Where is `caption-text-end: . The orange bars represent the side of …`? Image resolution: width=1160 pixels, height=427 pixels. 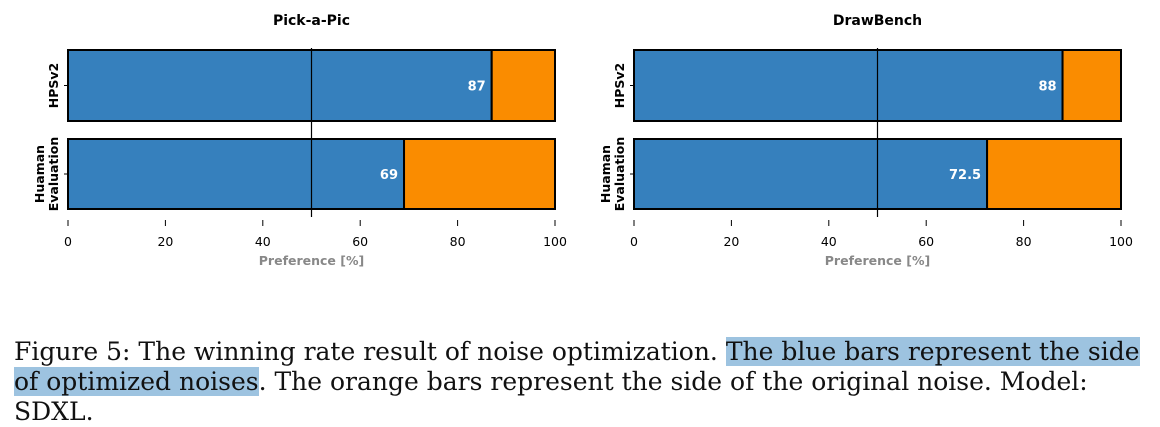 caption-text-end: . The orange bars represent the side of … is located at coordinates (551, 396).